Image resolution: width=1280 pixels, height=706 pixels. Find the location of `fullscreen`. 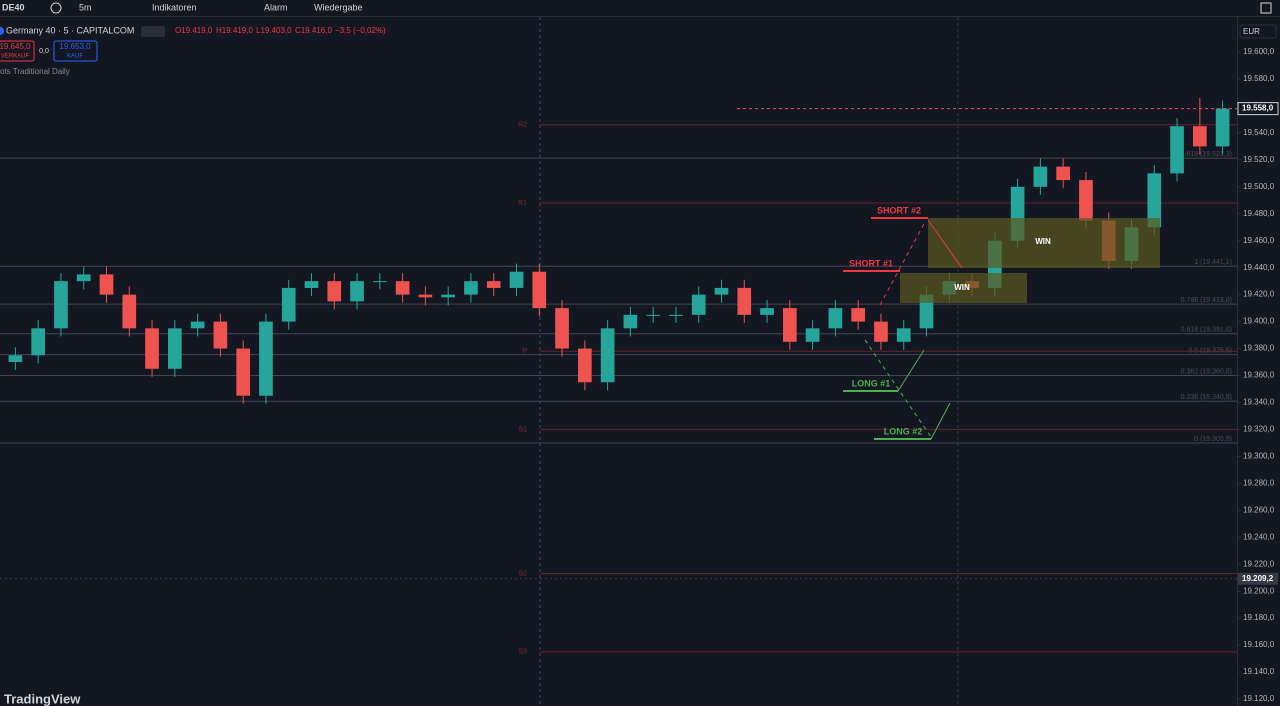

fullscreen is located at coordinates (1266, 8).